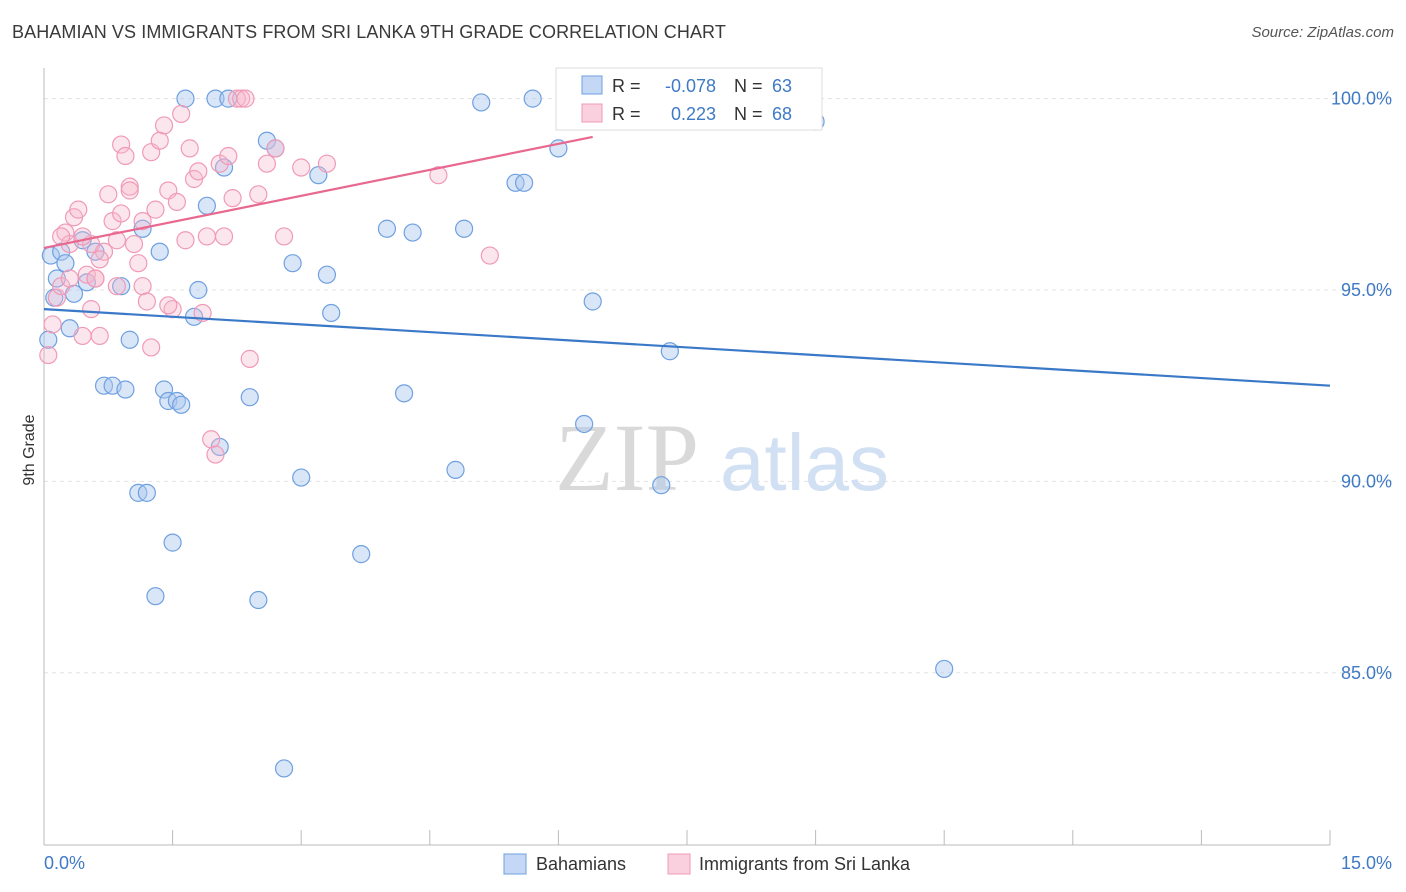  What do you see at coordinates (782, 86) in the screenshot?
I see `stats-n-value-1: 63` at bounding box center [782, 86].